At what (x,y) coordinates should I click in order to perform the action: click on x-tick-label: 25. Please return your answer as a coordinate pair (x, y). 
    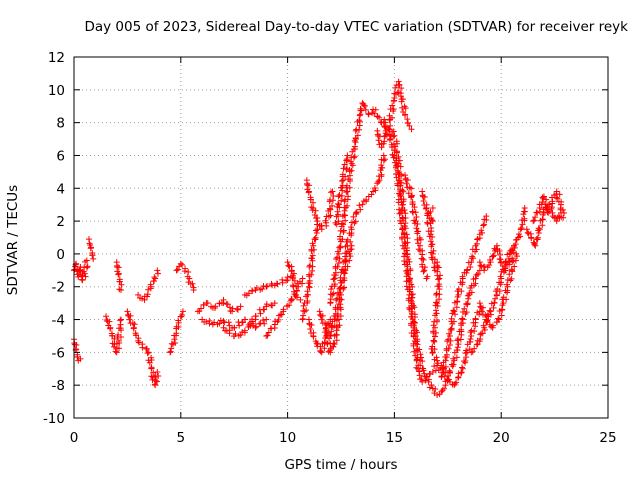
    Looking at the image, I should click on (607, 438).